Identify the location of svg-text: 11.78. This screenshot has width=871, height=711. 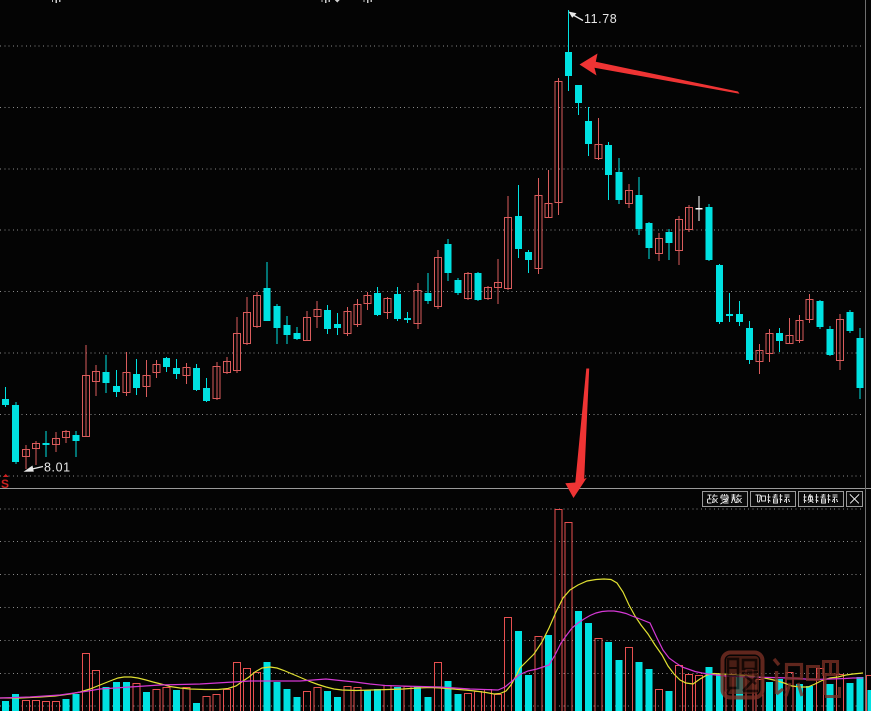
(600, 19).